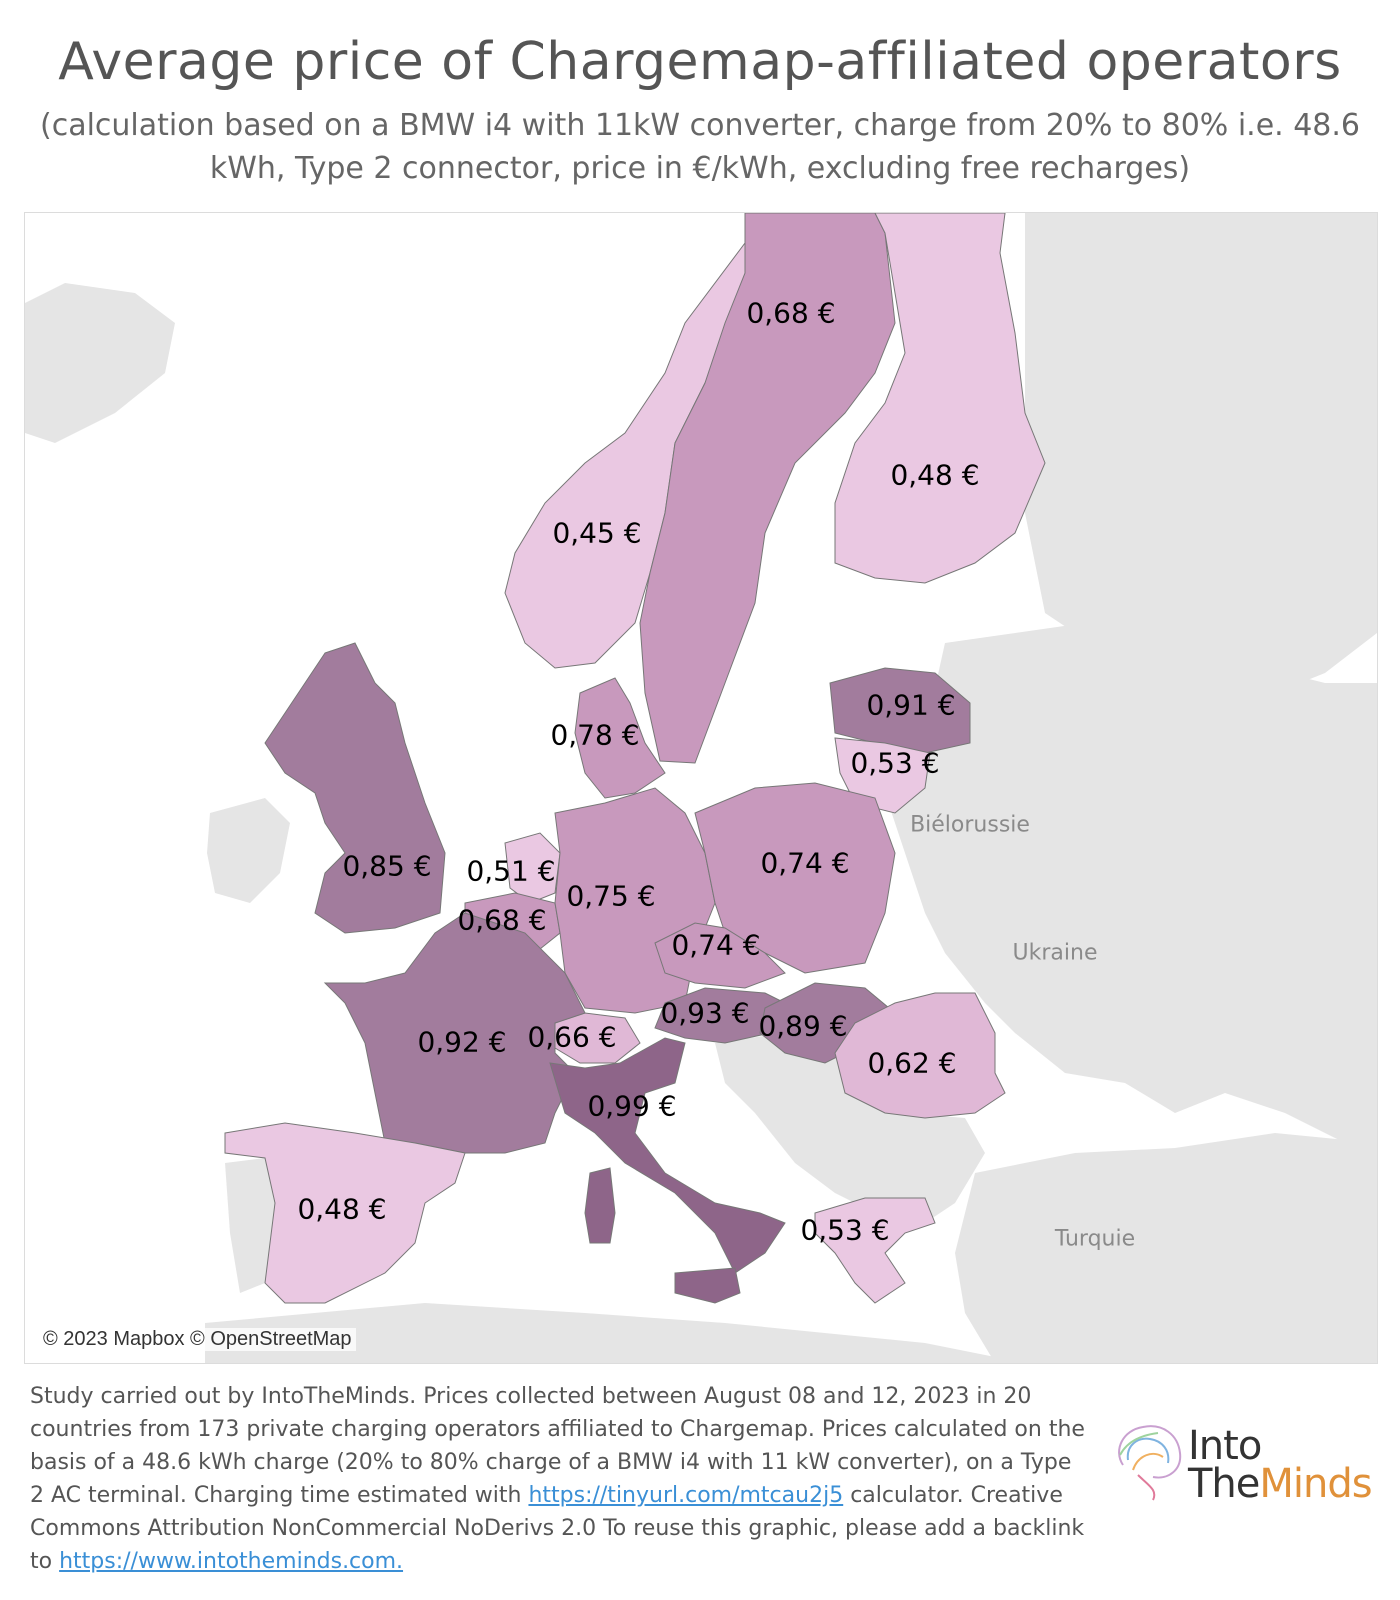  I want to click on intotheminds-link: https://www.intotheminds.com., so click(231, 1561).